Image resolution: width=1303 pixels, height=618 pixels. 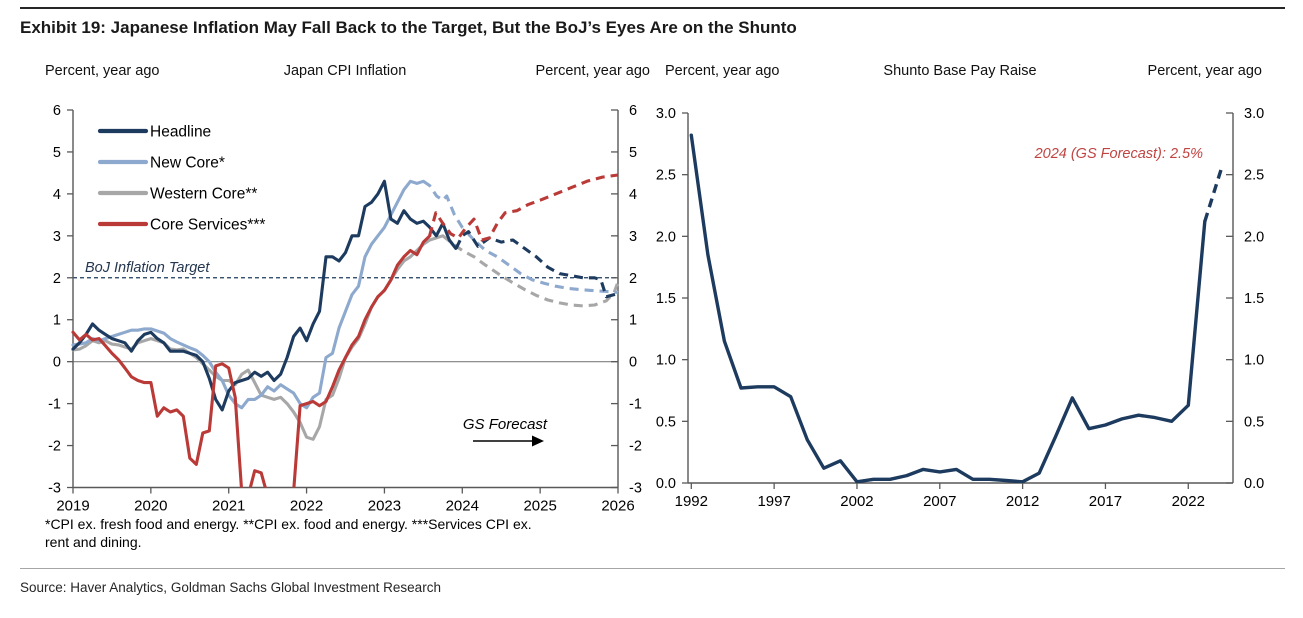 I want to click on x-tick-label: 2024, so click(x=462, y=506).